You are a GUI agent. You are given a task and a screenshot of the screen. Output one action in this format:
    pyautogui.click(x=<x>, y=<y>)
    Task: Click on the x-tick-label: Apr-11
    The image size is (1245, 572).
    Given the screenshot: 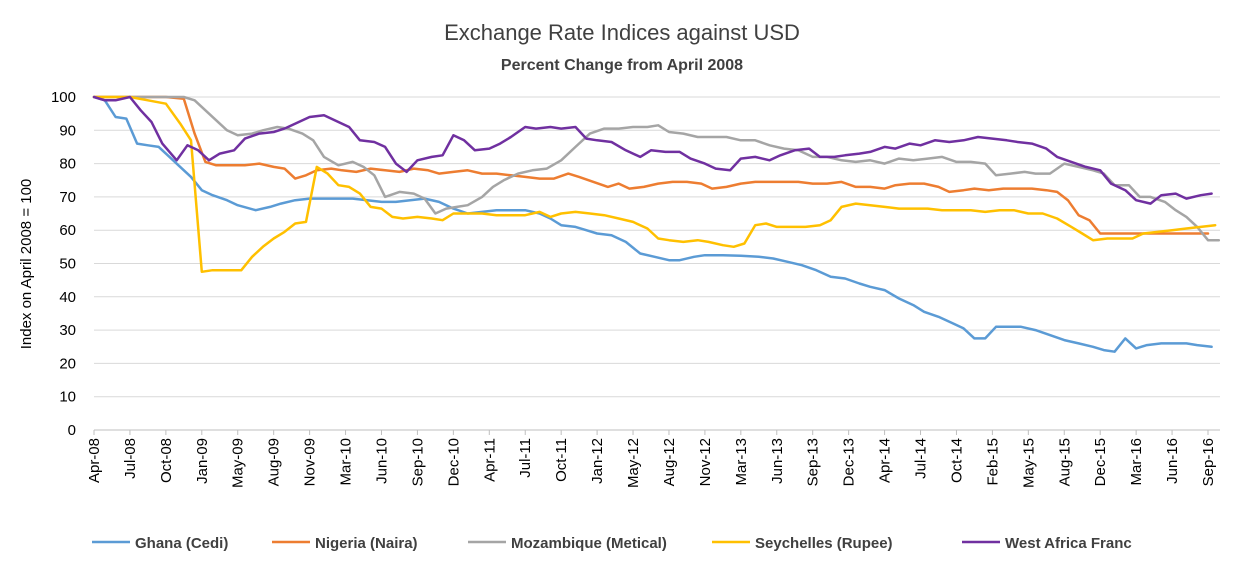 What is the action you would take?
    pyautogui.click(x=489, y=460)
    